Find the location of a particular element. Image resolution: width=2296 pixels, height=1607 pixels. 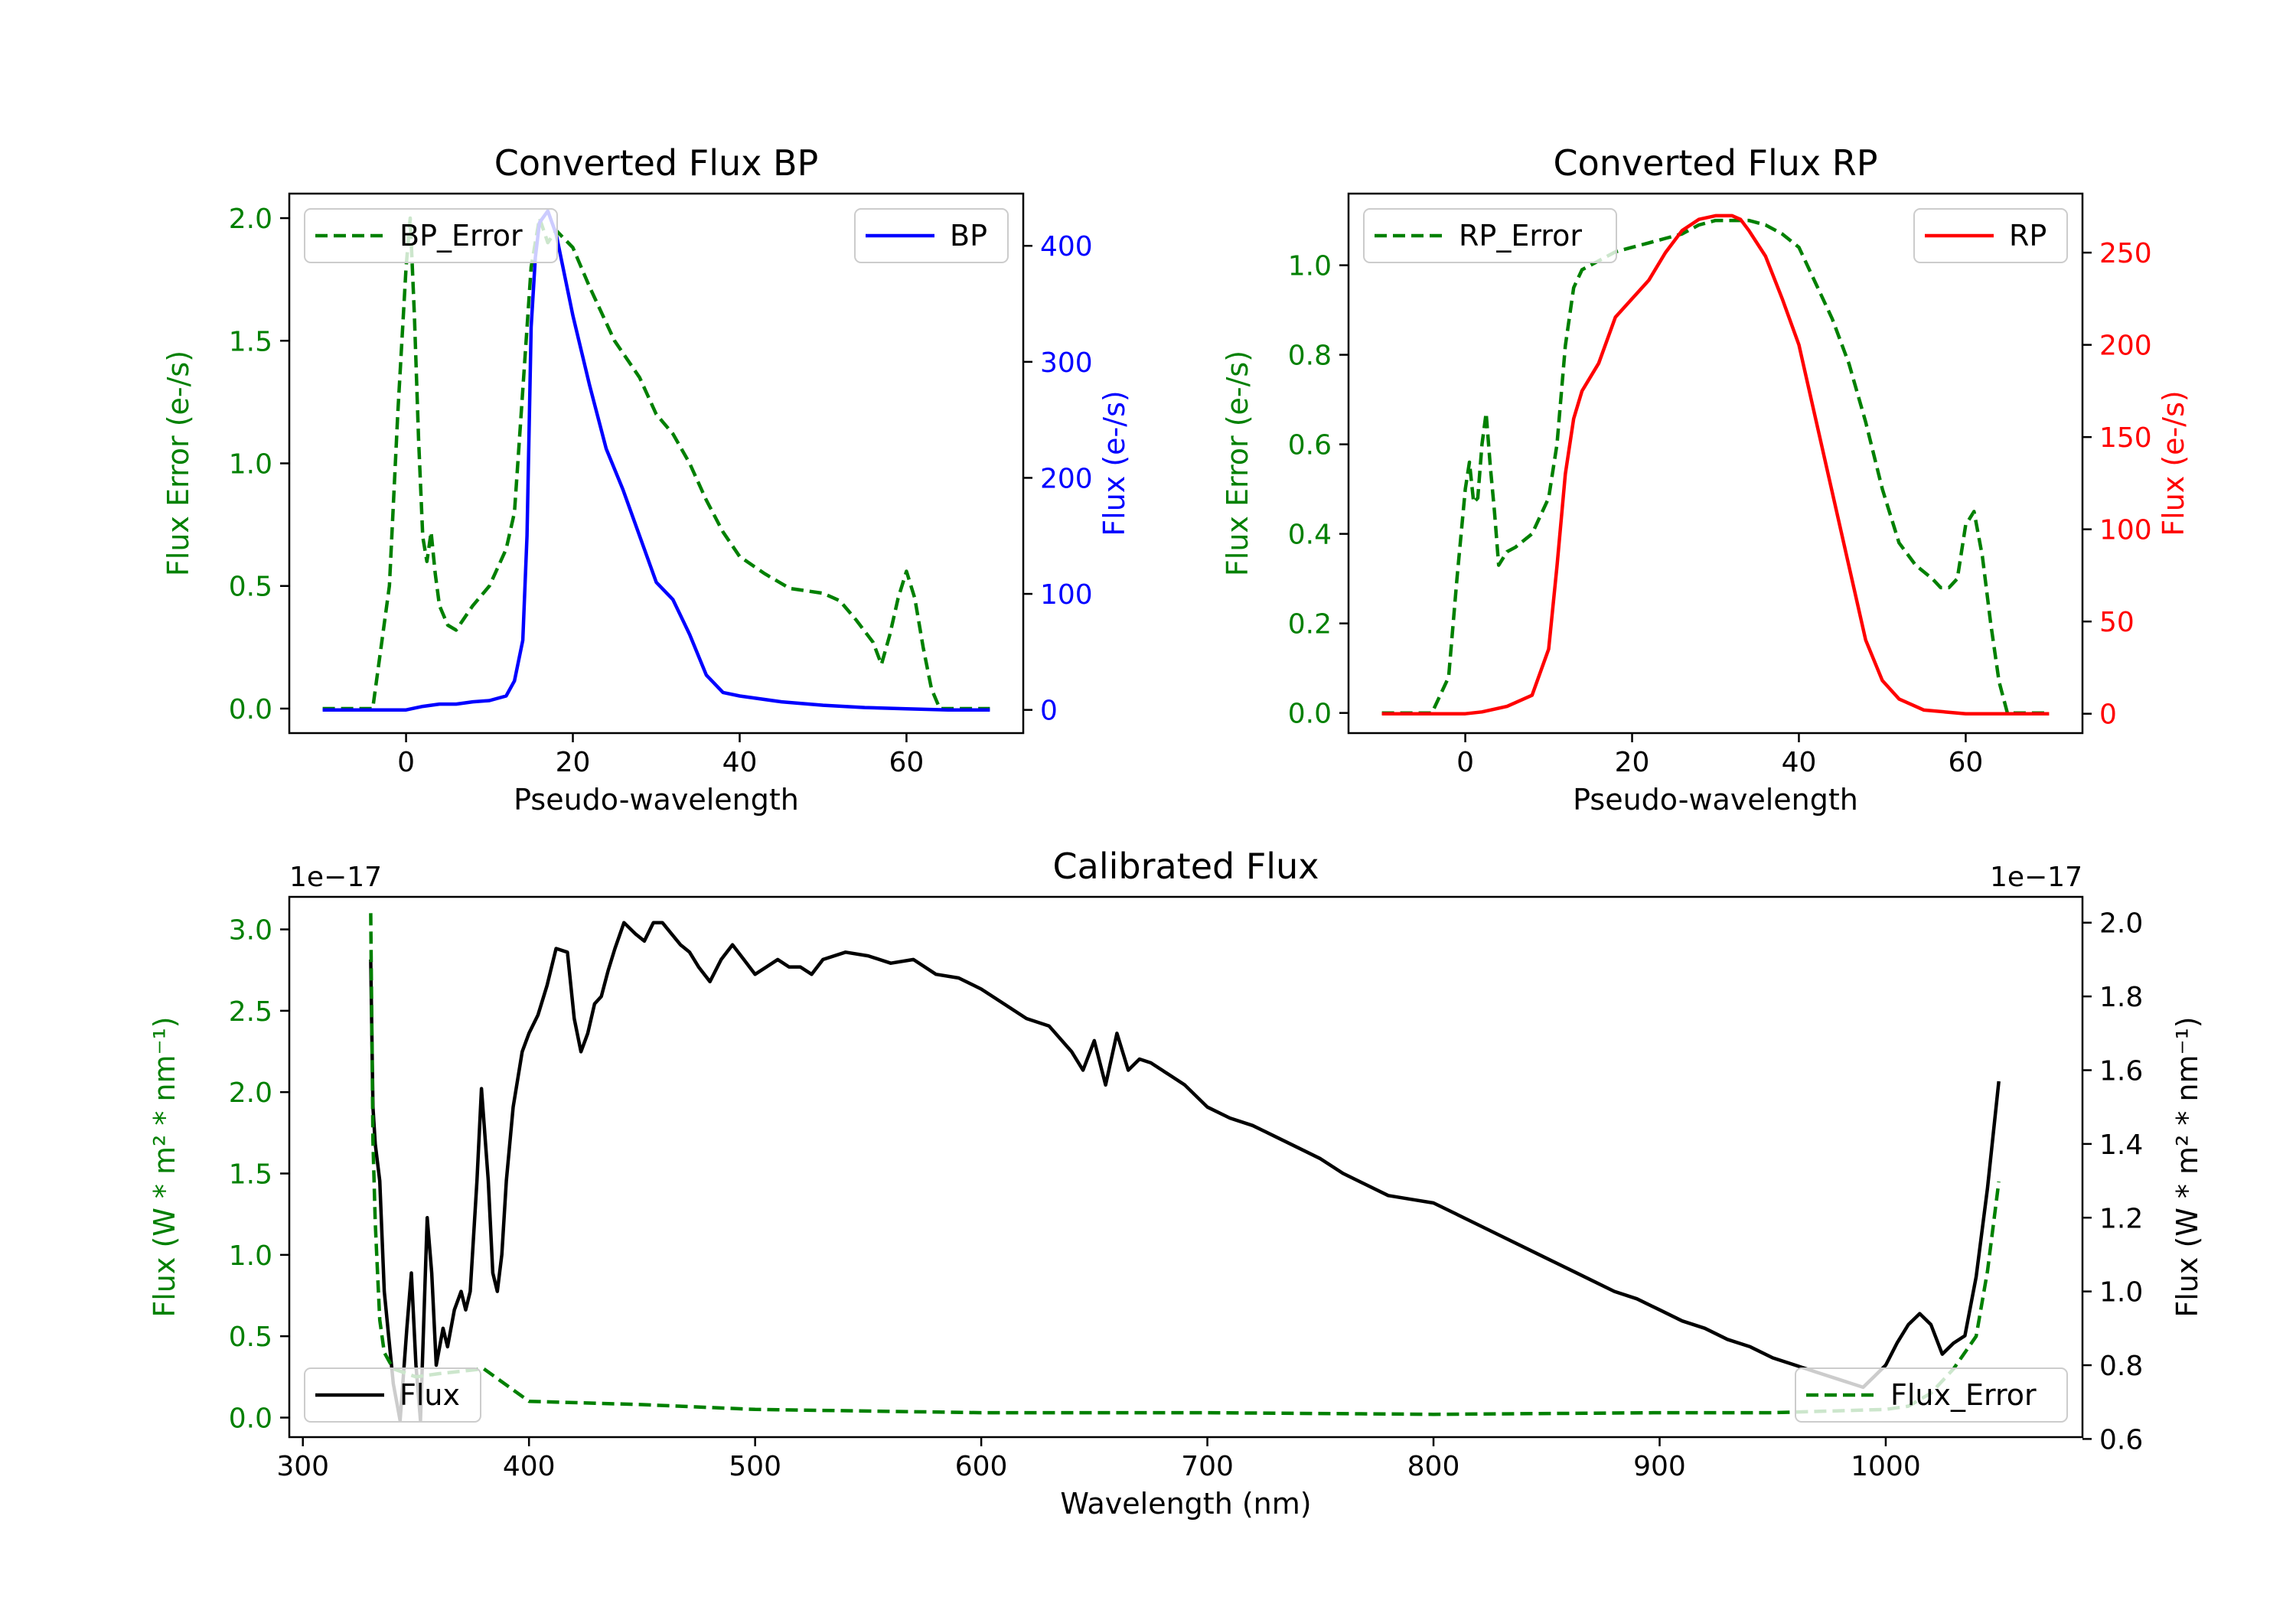

y-right-axis-label: Flux (W * m² * nm⁻¹) is located at coordinates (2187, 1166).